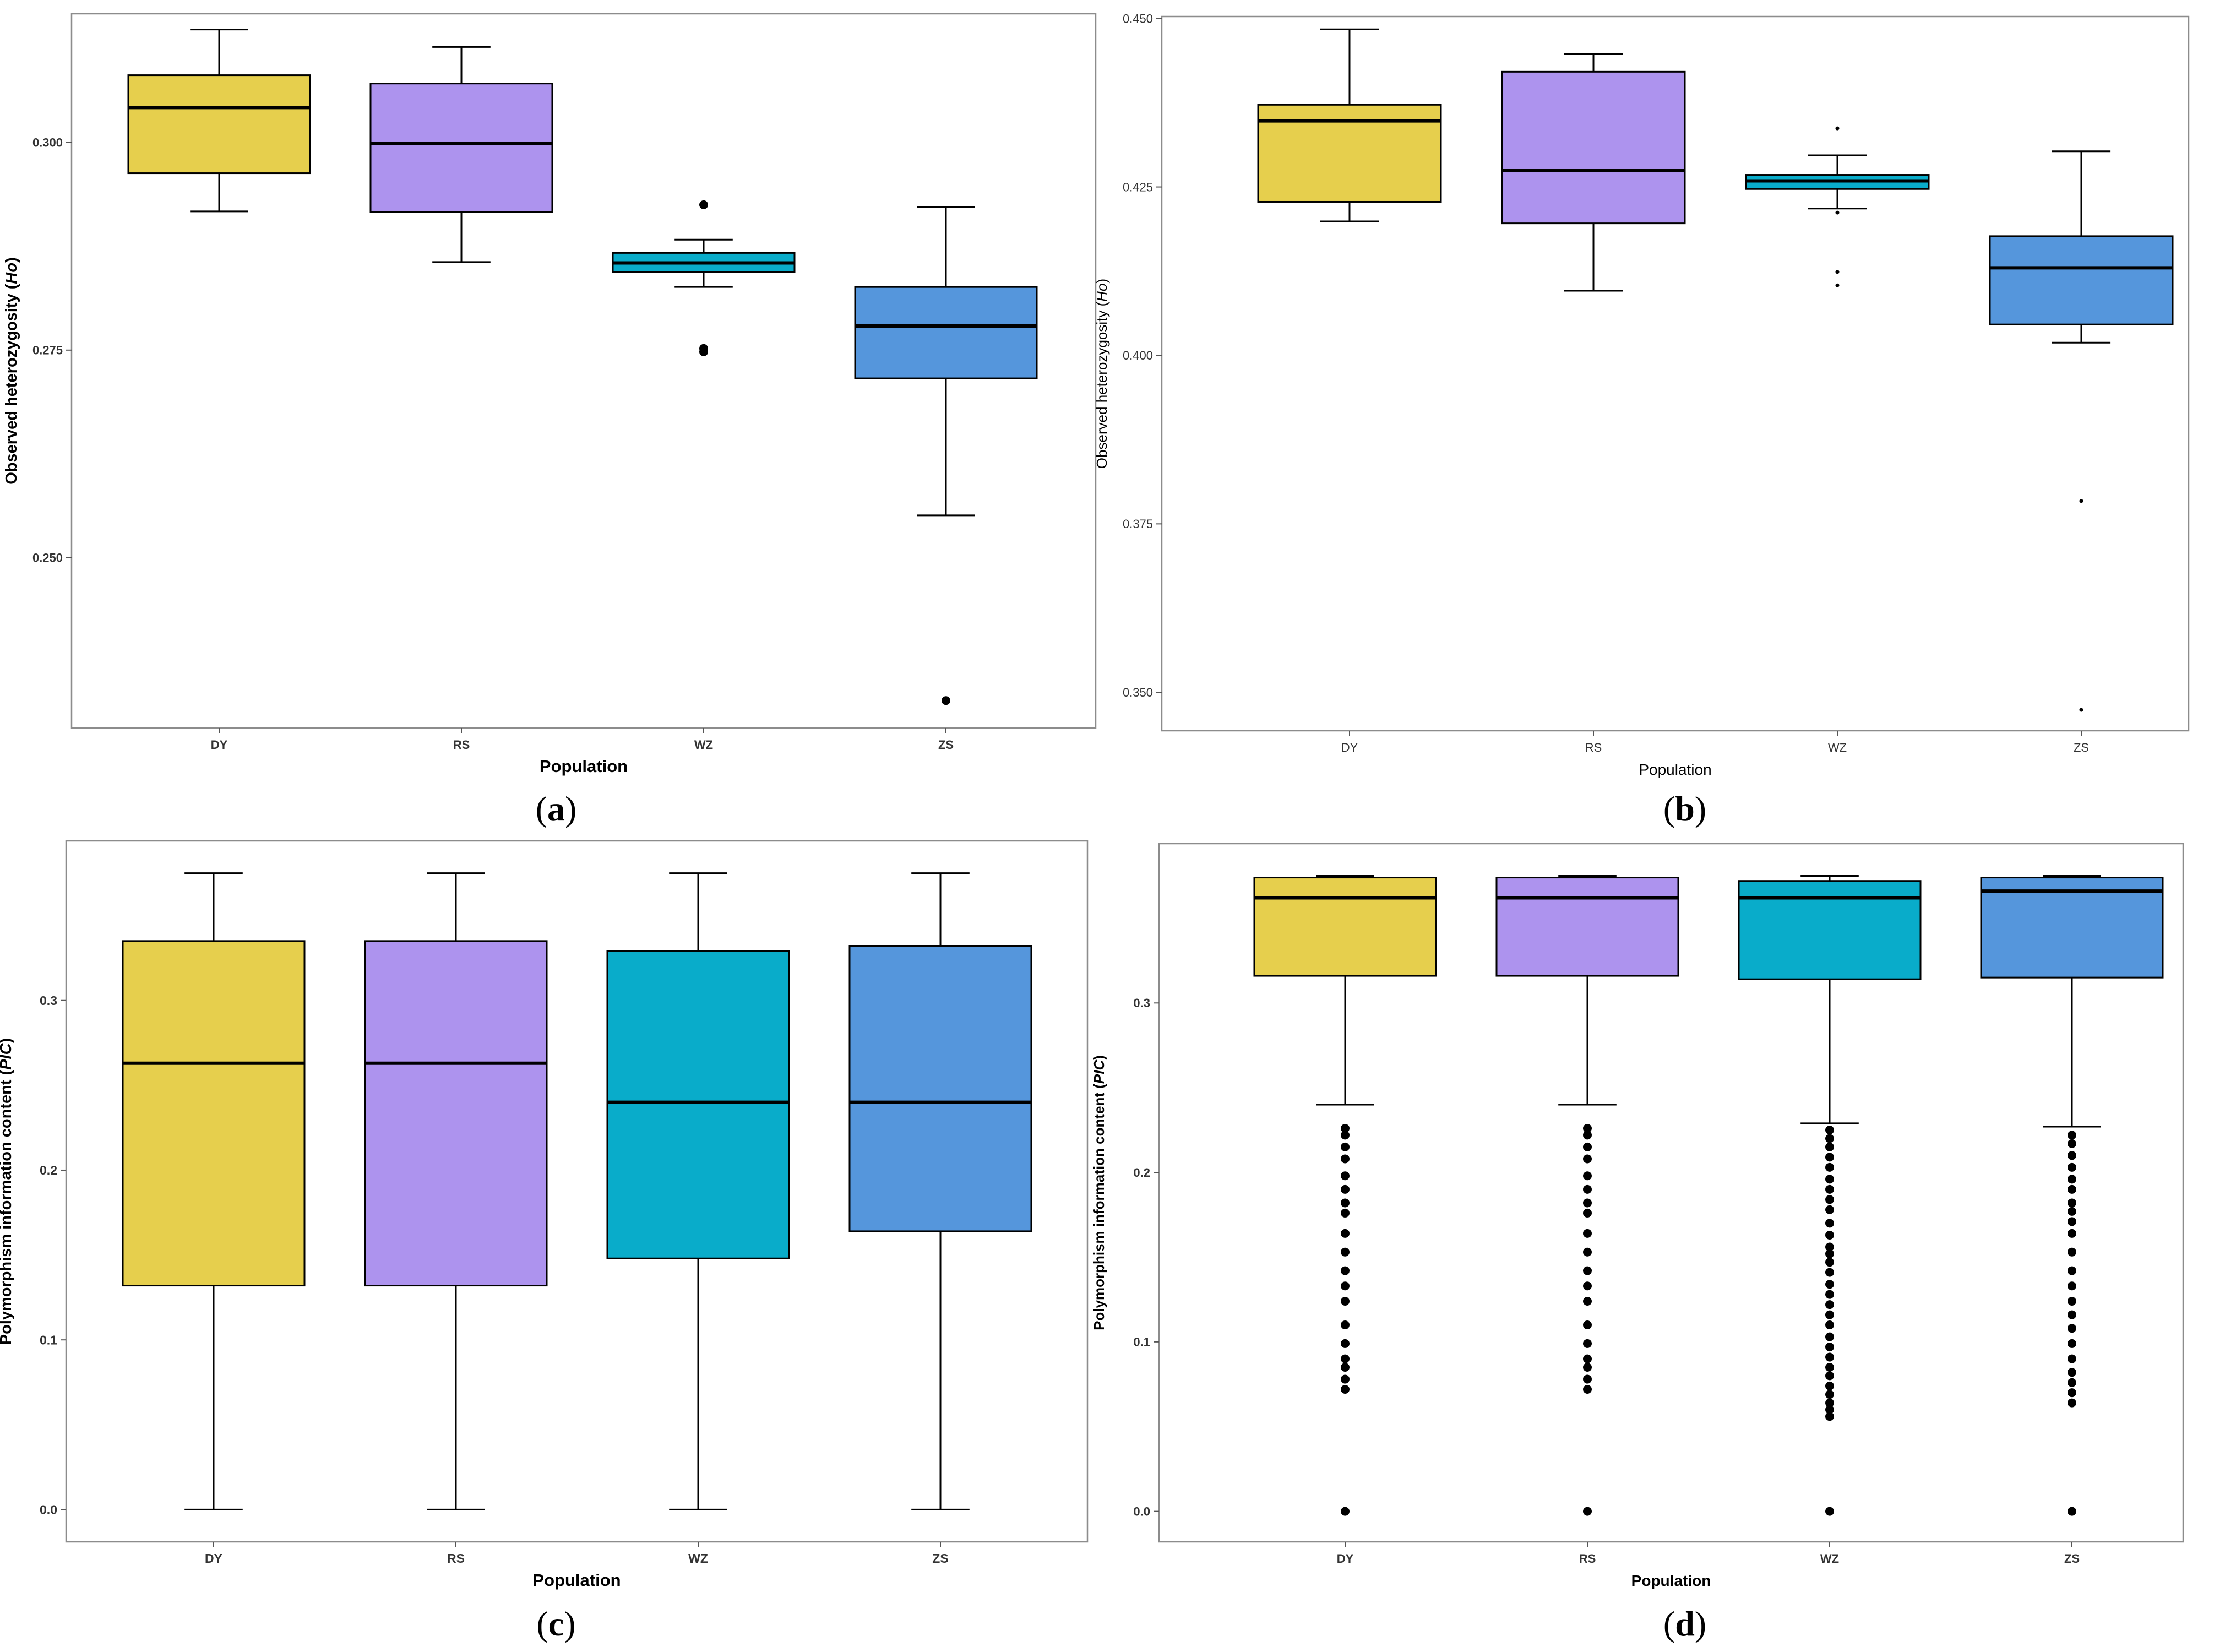 The image size is (2236, 1652). I want to click on panel-label: (b), so click(1684, 808).